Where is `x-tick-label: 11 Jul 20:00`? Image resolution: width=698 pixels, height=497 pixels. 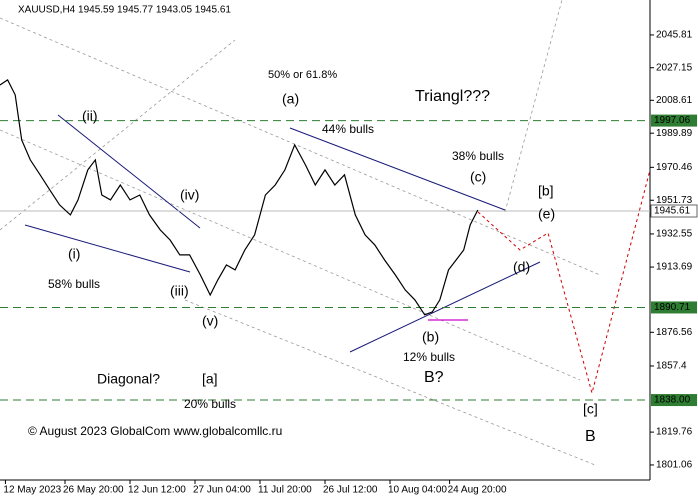
x-tick-label: 11 Jul 20:00 is located at coordinates (285, 490).